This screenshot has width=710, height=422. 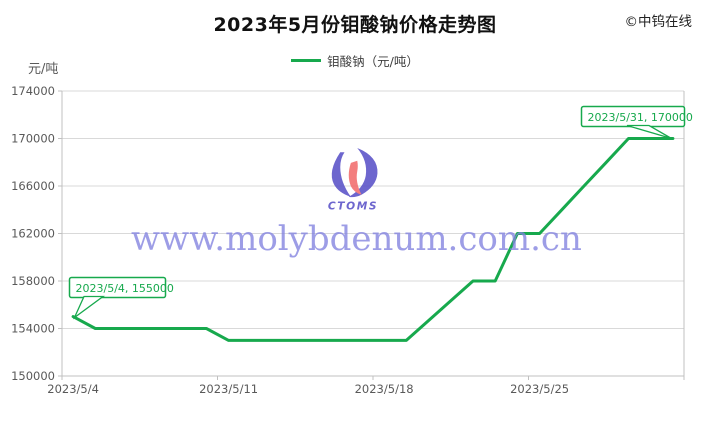 What do you see at coordinates (125, 288) in the screenshot?
I see `annotation-label: 2023/5/4, 155000` at bounding box center [125, 288].